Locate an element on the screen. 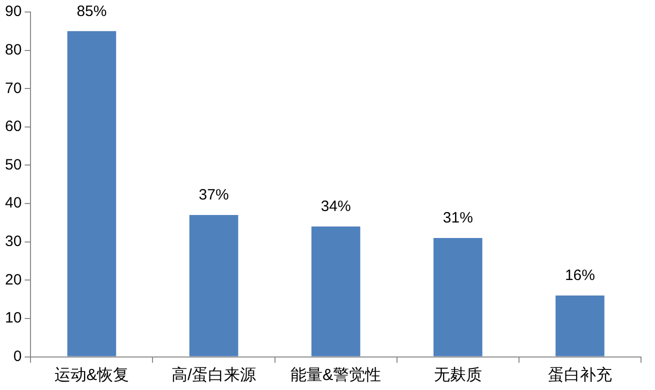 The width and height of the screenshot is (655, 390). x-tick-label: 高/蛋白来源 is located at coordinates (214, 375).